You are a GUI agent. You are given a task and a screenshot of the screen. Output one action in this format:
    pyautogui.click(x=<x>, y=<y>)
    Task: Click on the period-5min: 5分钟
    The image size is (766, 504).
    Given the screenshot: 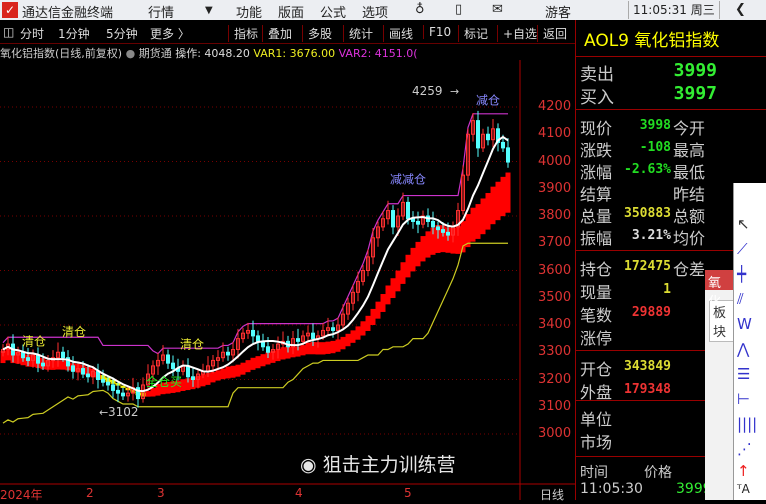 What is the action you would take?
    pyautogui.click(x=122, y=34)
    